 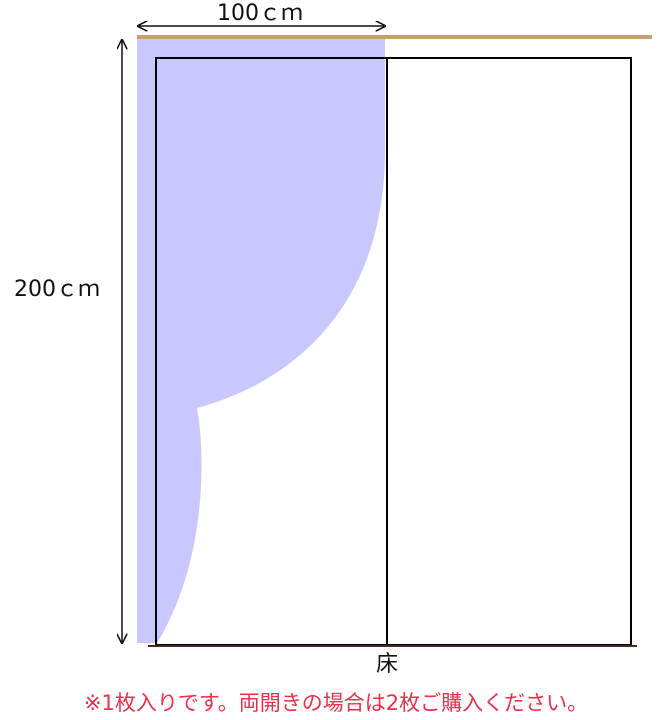 What do you see at coordinates (260, 13) in the screenshot?
I see `width-label: 100ｃｍ` at bounding box center [260, 13].